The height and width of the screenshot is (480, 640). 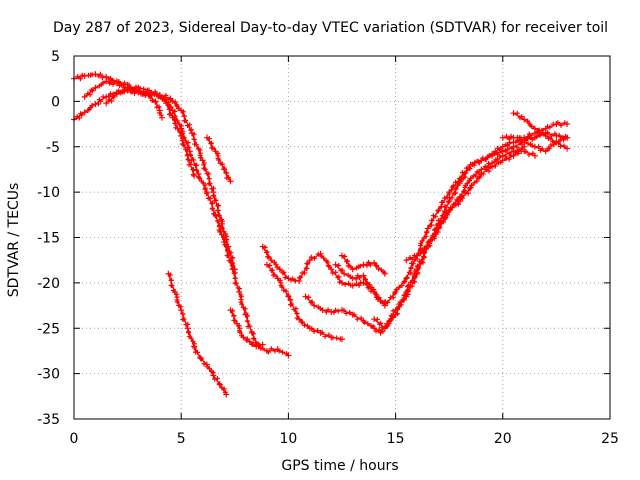 What do you see at coordinates (451, 222) in the screenshot?
I see `series-trace` at bounding box center [451, 222].